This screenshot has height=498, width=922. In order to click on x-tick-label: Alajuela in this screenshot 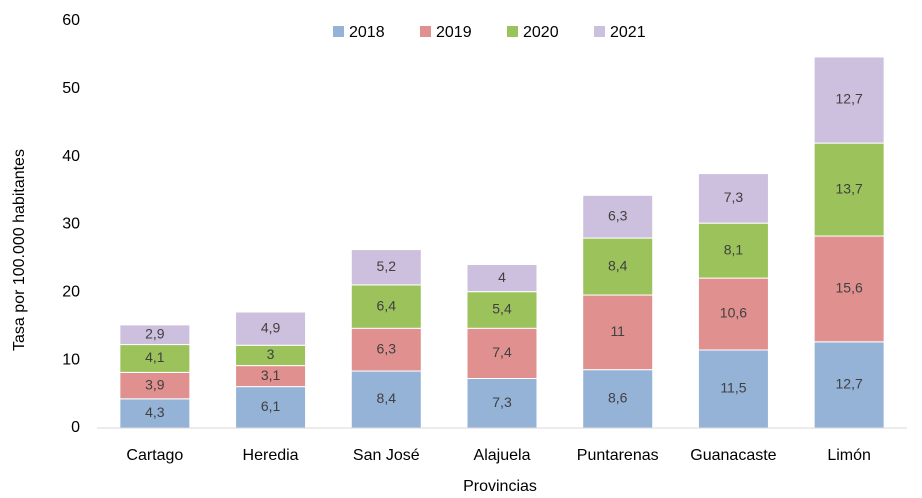, I will do `click(502, 455)`.